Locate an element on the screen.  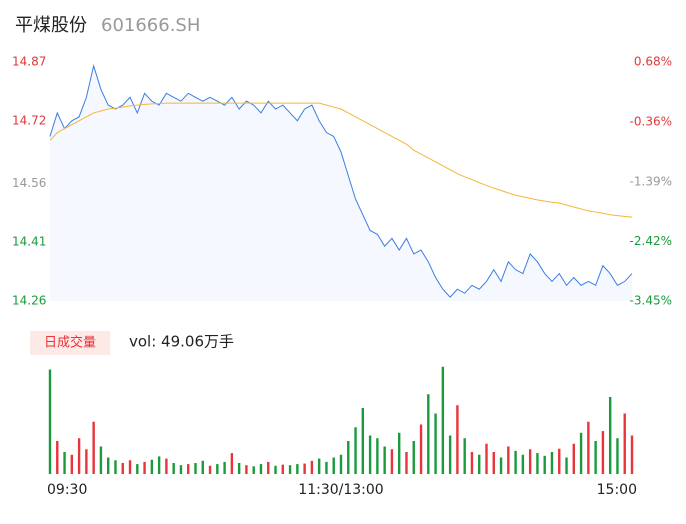
stock-code: 601666.SH is located at coordinates (150, 25).